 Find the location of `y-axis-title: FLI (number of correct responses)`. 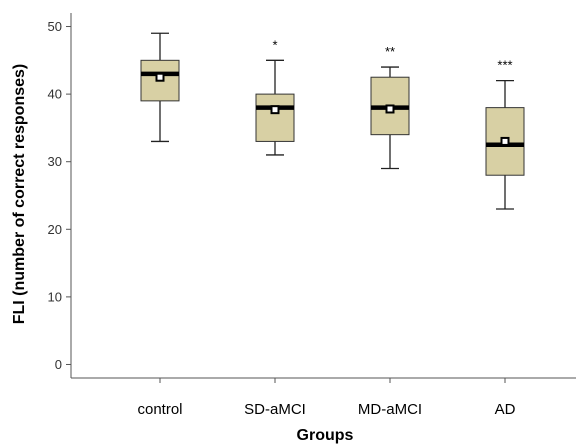

y-axis-title: FLI (number of correct responses) is located at coordinates (19, 194).